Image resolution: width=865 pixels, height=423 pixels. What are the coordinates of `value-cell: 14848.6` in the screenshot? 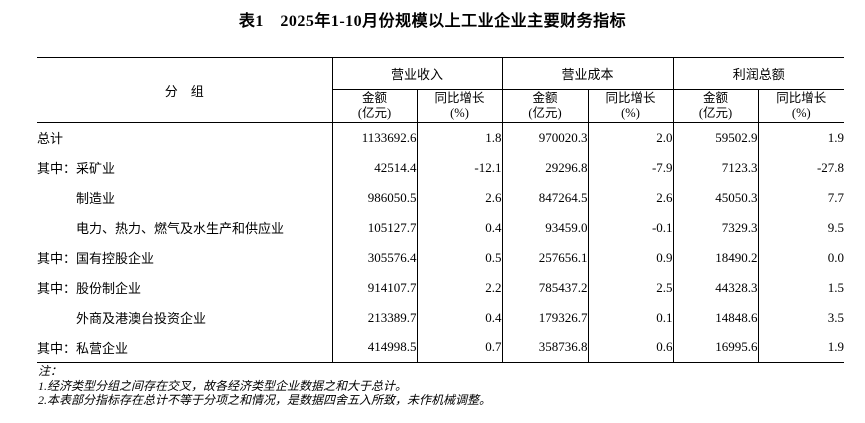 It's located at (716, 317).